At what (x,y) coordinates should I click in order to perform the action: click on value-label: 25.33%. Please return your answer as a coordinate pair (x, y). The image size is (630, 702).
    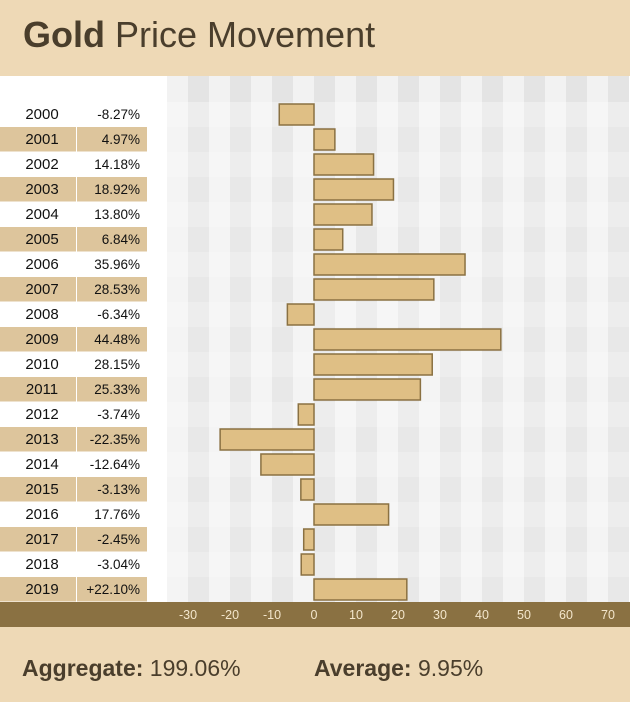
    Looking at the image, I should click on (117, 389).